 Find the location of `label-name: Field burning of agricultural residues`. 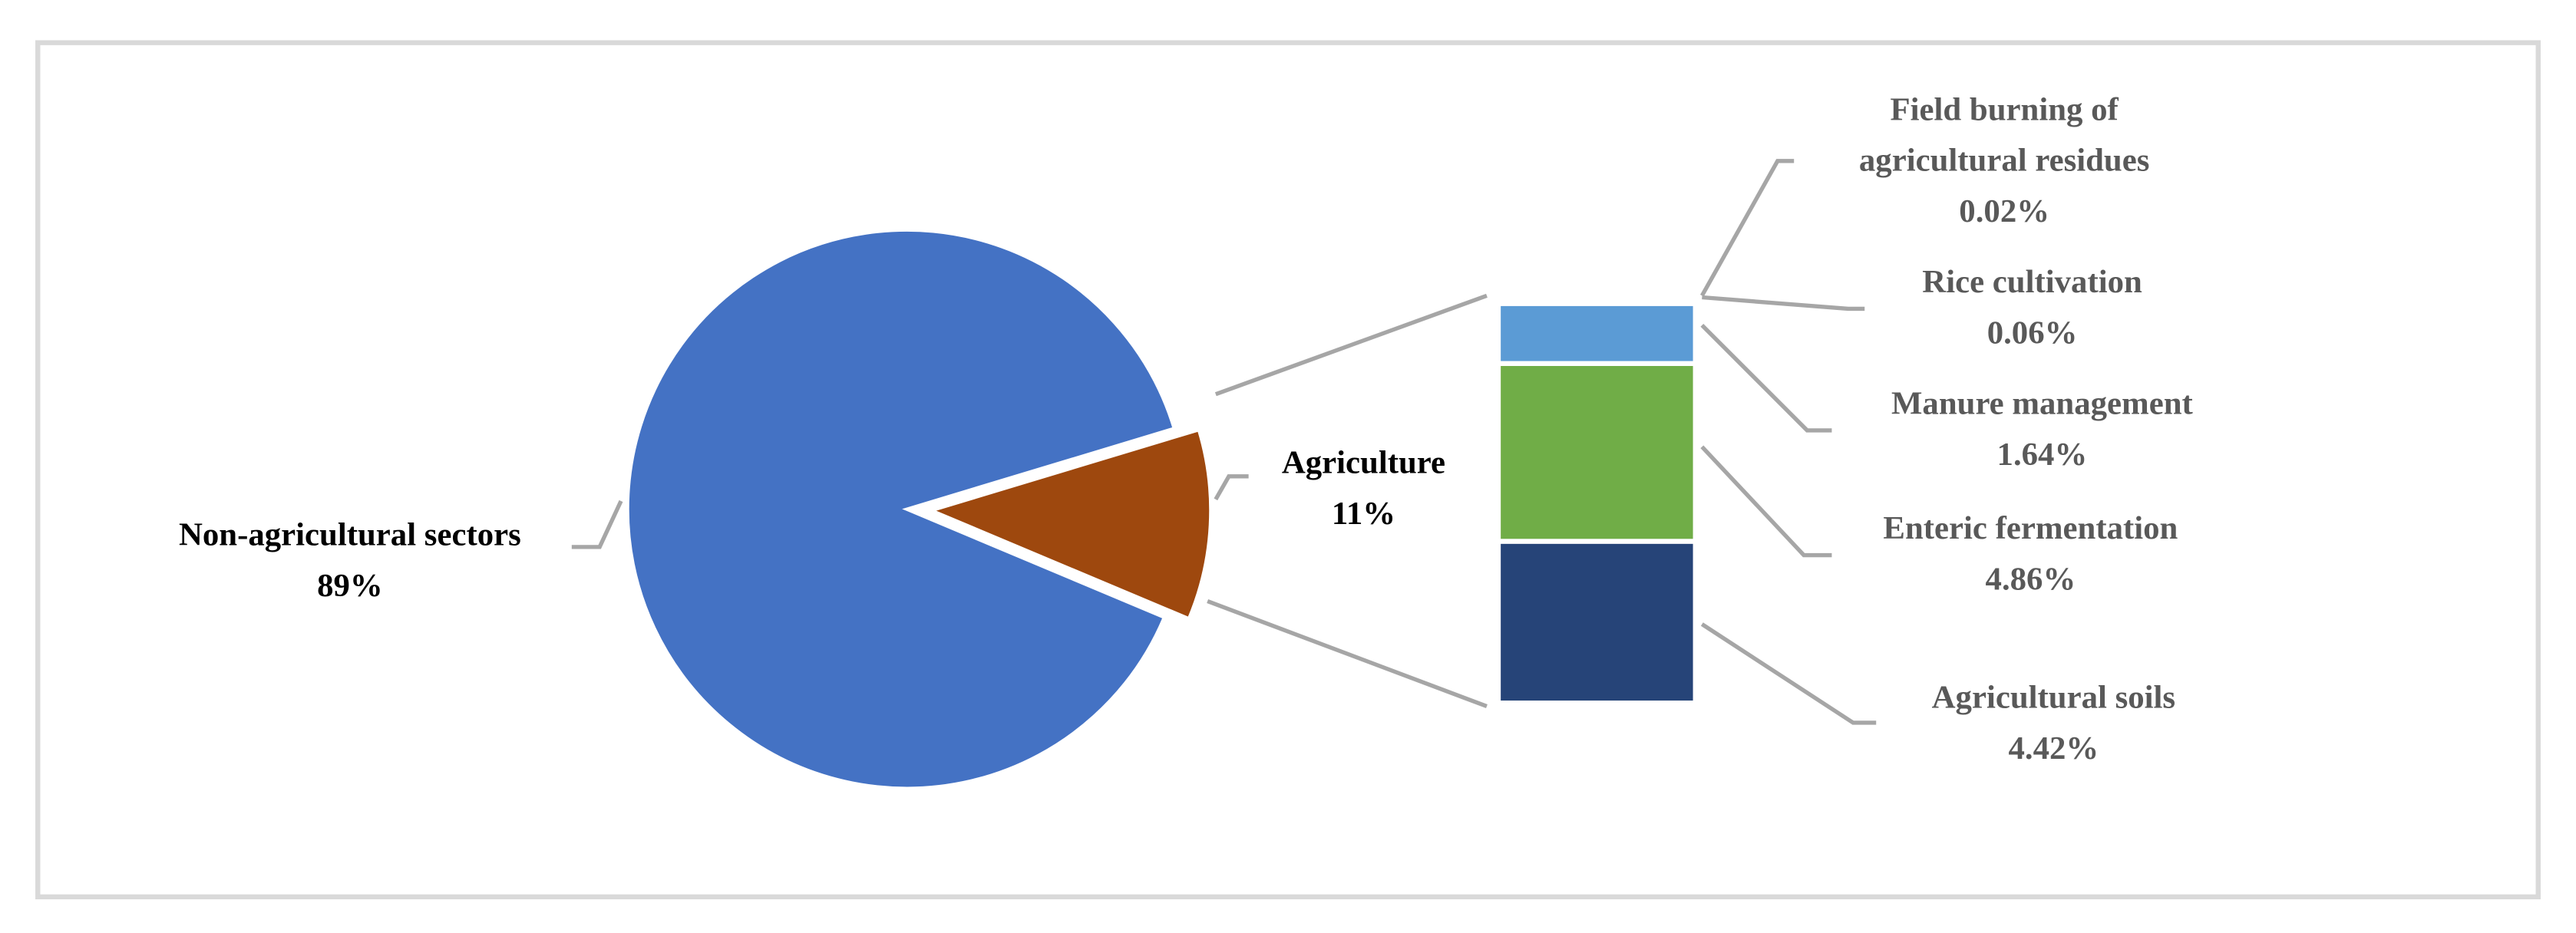

label-name: Field burning of agricultural residues is located at coordinates (2004, 135).